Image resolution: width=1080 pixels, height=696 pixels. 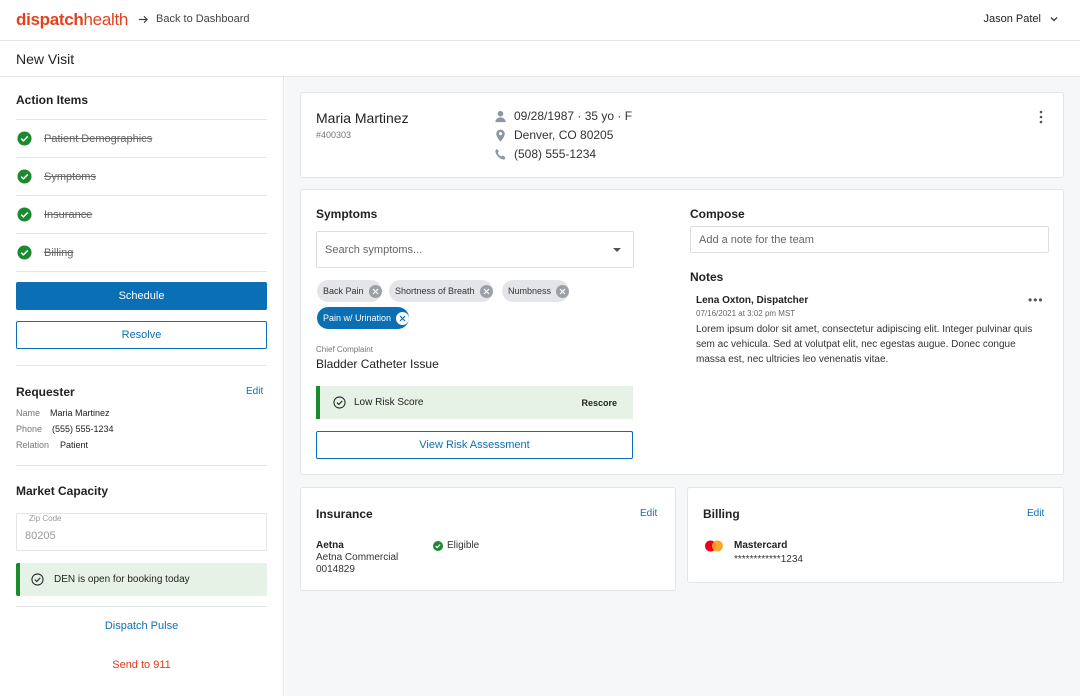 I want to click on chevron-down-icon, so click(x=1054, y=19).